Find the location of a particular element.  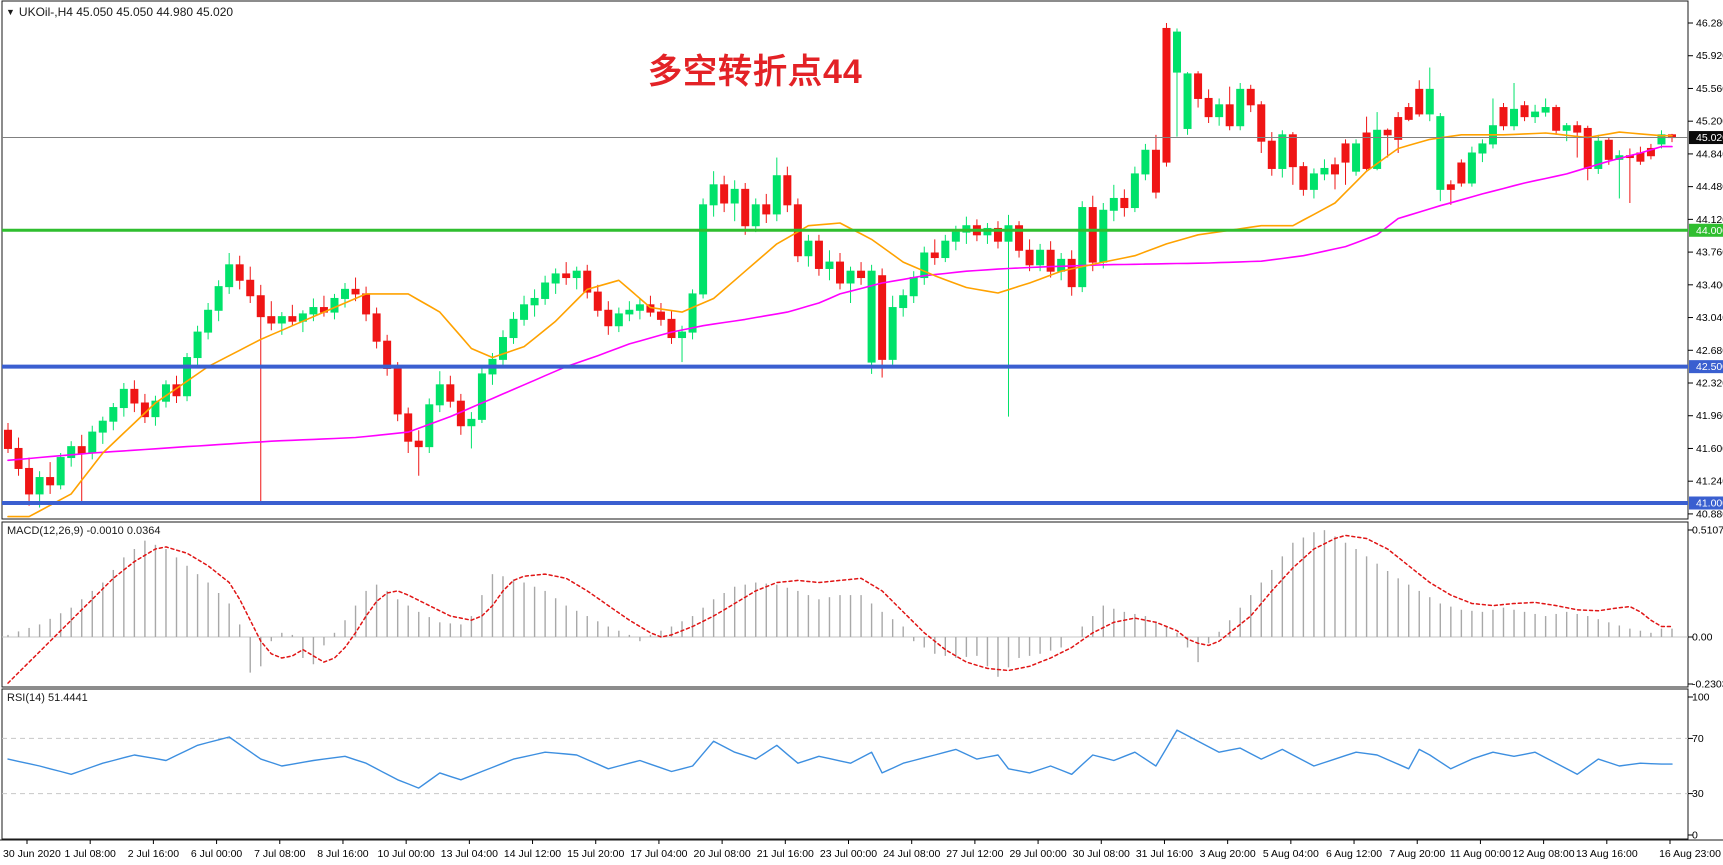

time-axis-label: 13 Jul 04:00 is located at coordinates (469, 854).